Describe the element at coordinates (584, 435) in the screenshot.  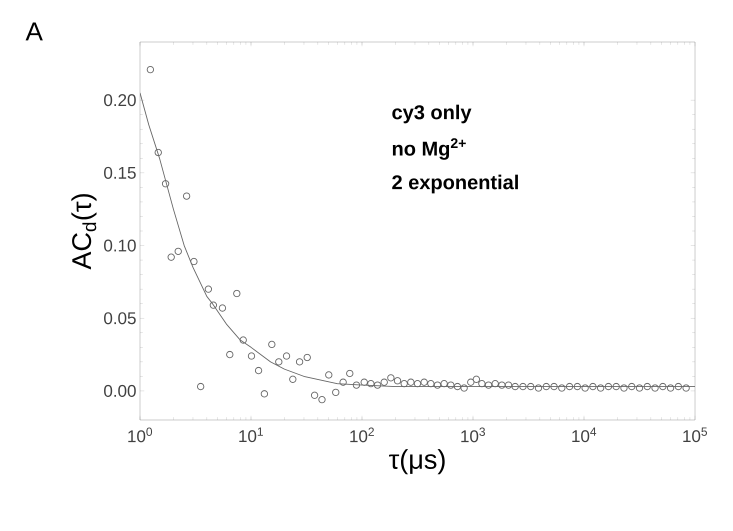
I see `x-tick-label: 10$^{4}$` at that location.